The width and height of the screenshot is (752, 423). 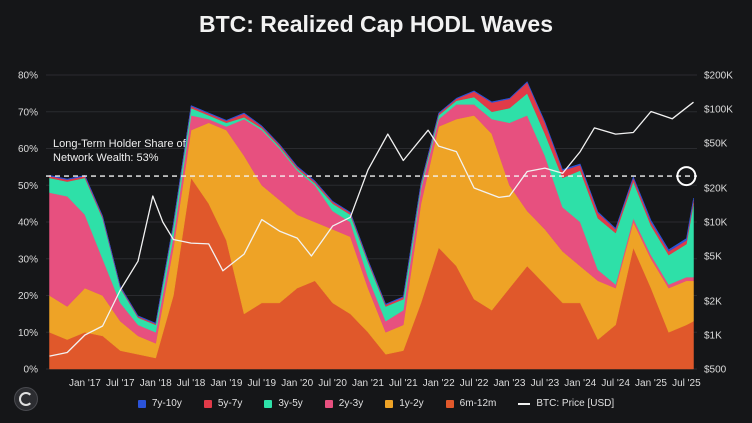 What do you see at coordinates (686, 176) in the screenshot?
I see `highlight-circle` at bounding box center [686, 176].